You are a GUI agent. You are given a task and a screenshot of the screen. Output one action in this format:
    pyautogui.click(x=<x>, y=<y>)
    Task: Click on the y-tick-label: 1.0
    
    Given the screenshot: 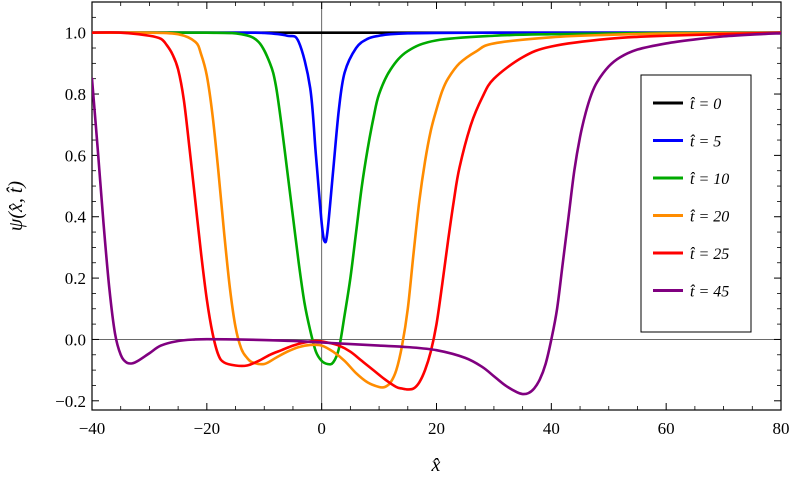 What is the action you would take?
    pyautogui.click(x=75, y=33)
    